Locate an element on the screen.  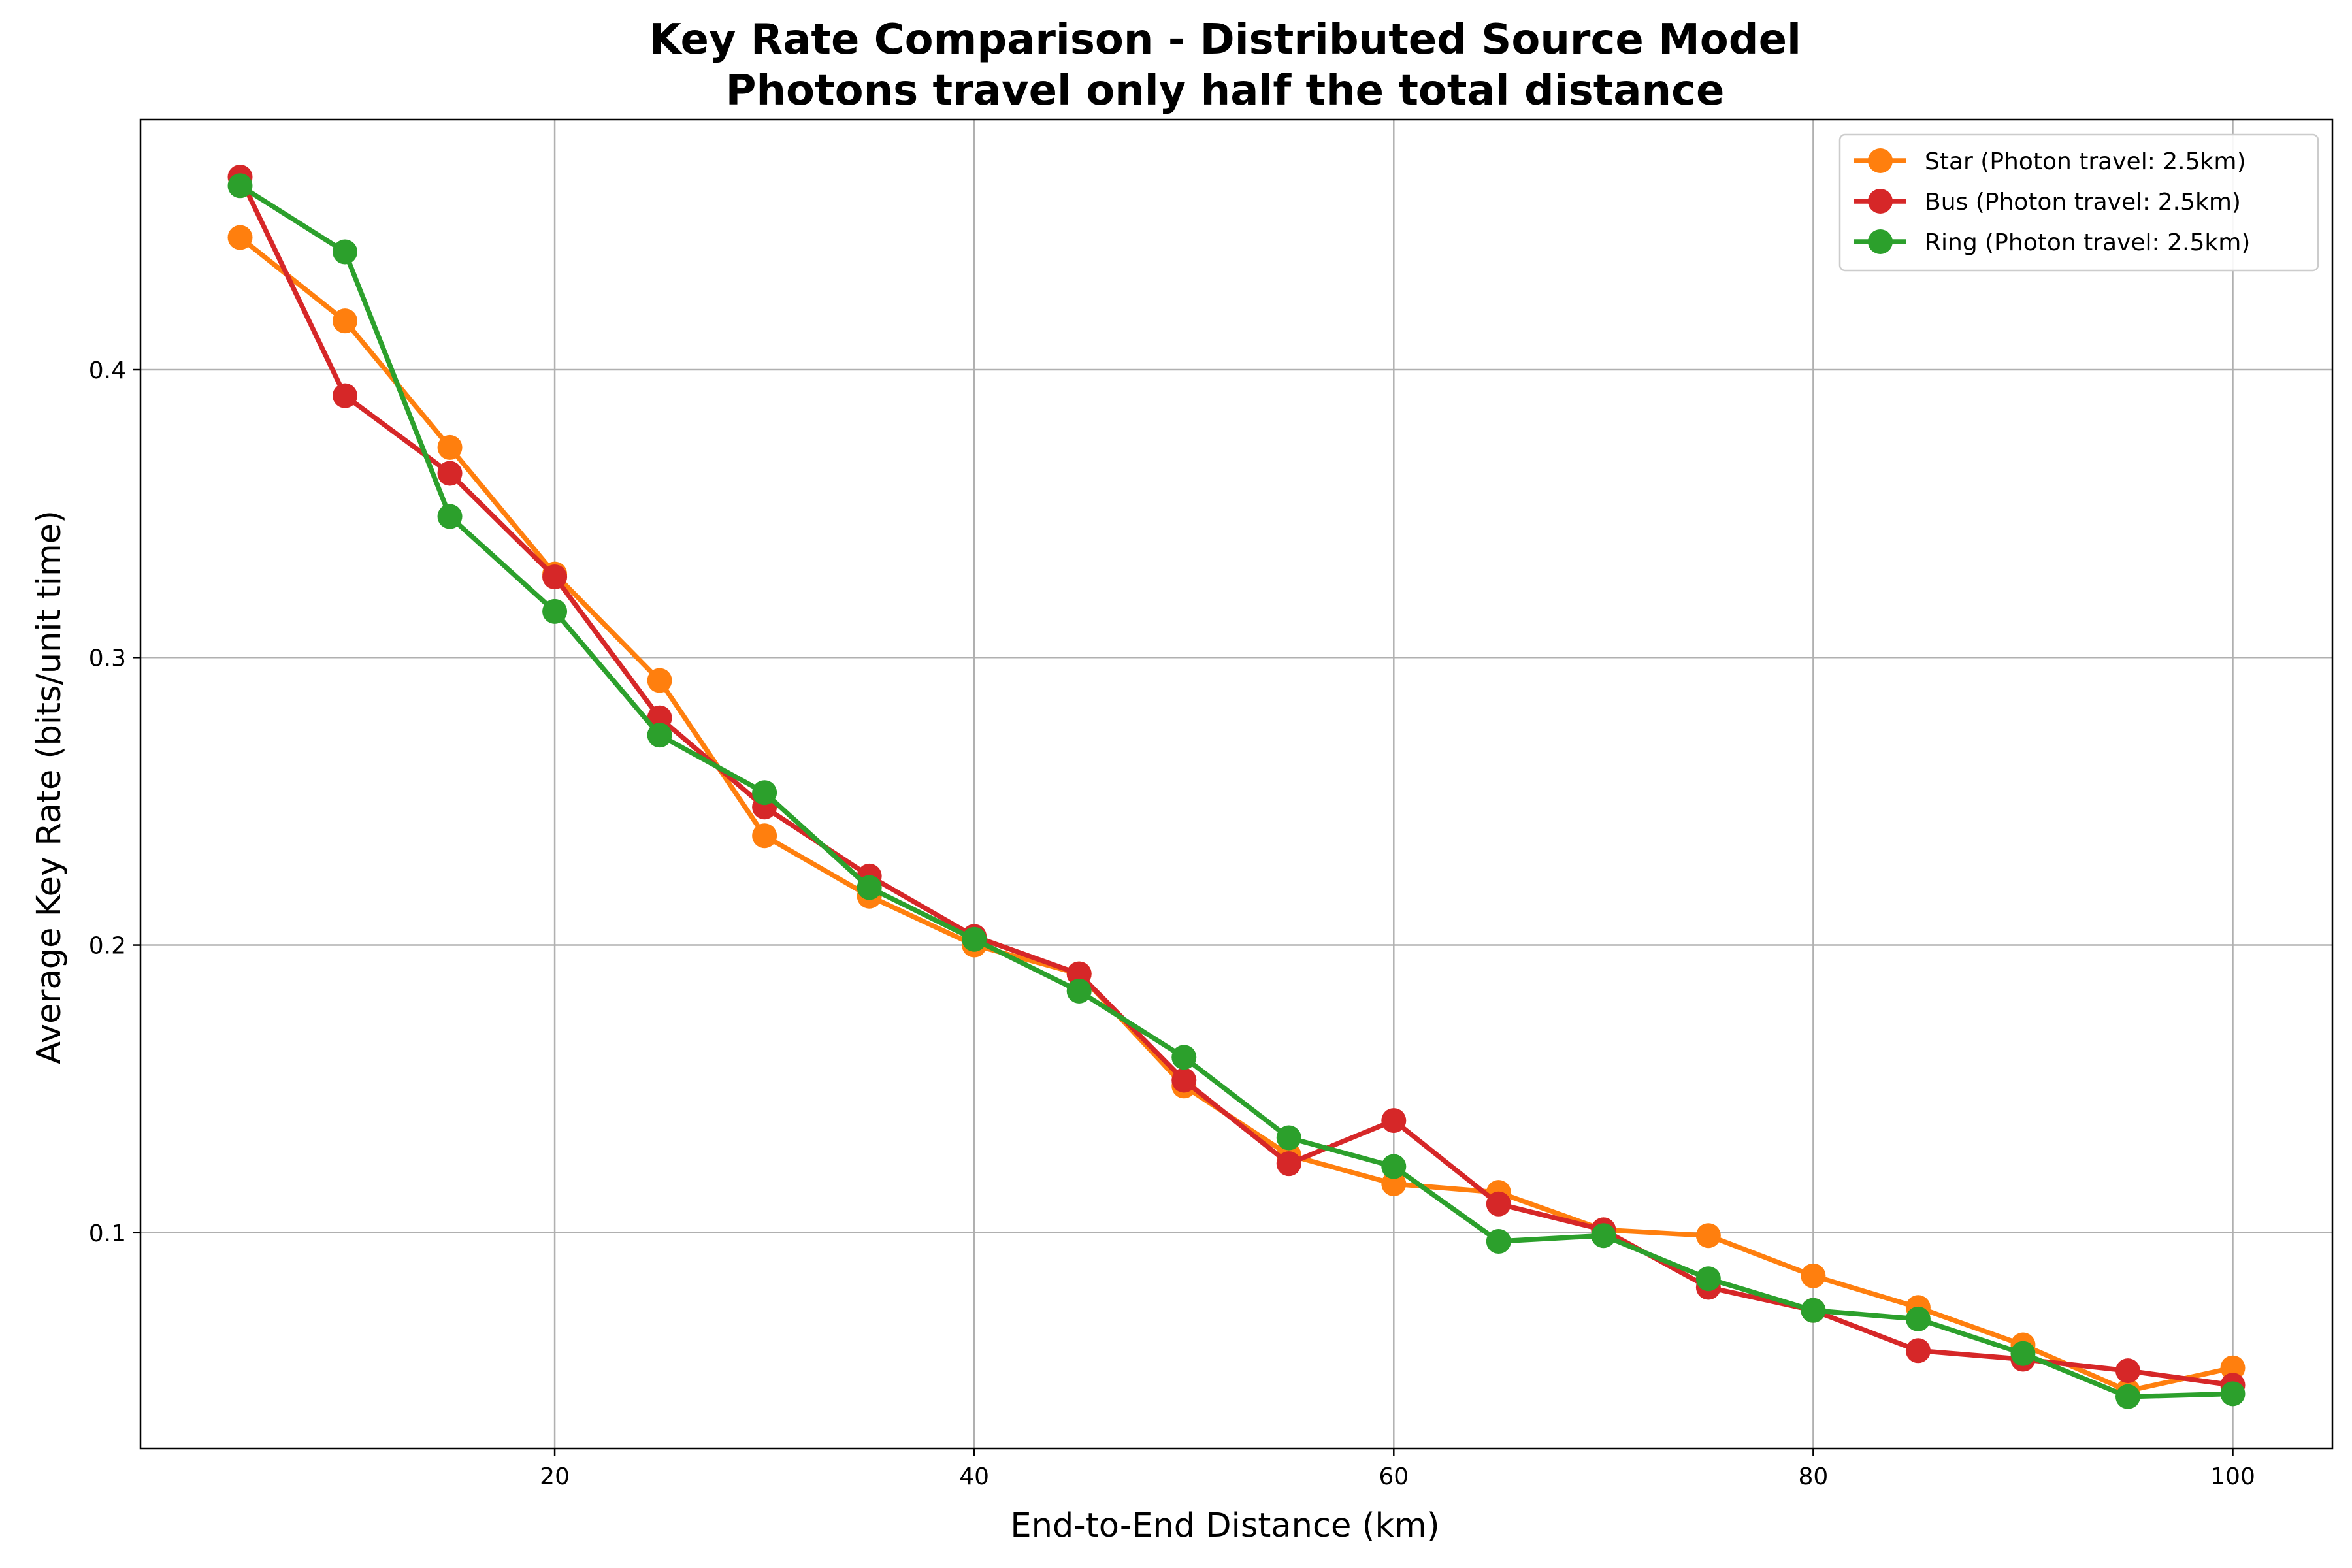
y-axis-label: Average Key Rate (bits/unit time) is located at coordinates (49, 787).